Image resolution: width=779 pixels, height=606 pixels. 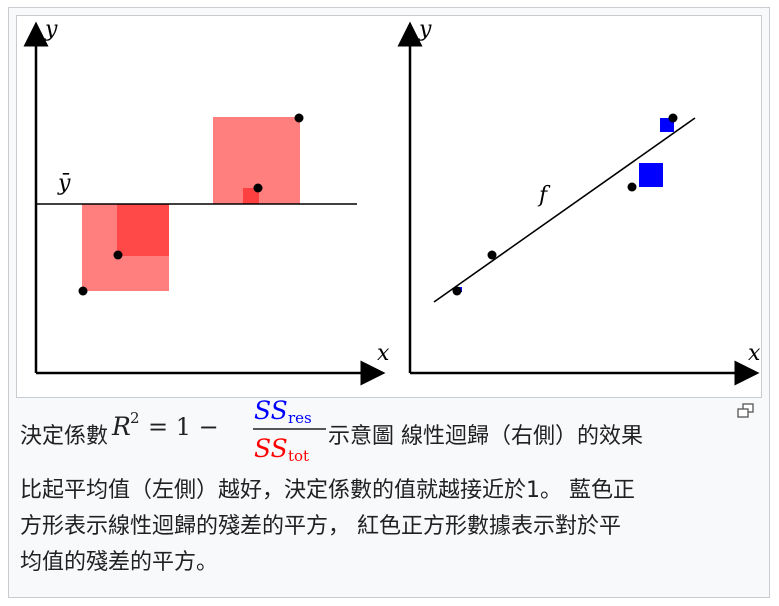 What do you see at coordinates (251, 196) in the screenshot?
I see `total-square-small-top` at bounding box center [251, 196].